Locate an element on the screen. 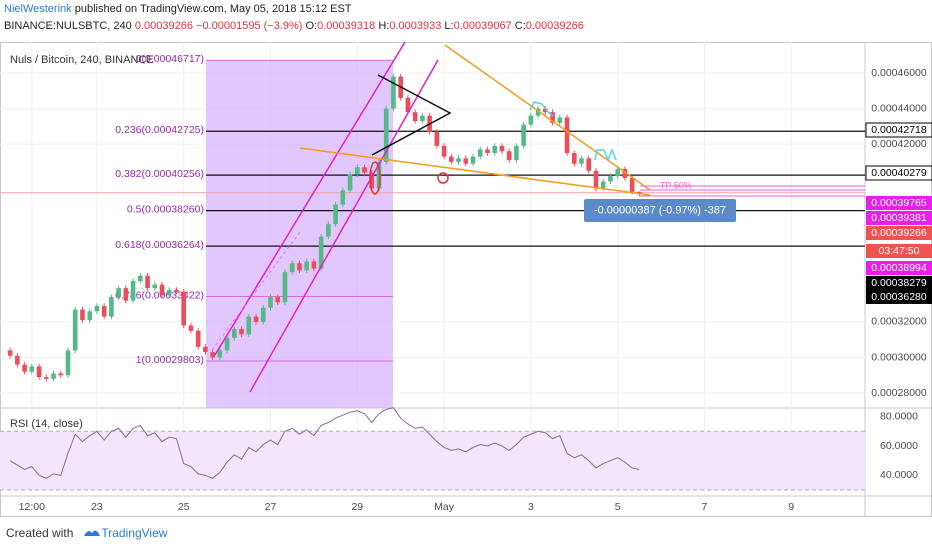 The image size is (932, 550). x-tick-label: 3 is located at coordinates (531, 507).